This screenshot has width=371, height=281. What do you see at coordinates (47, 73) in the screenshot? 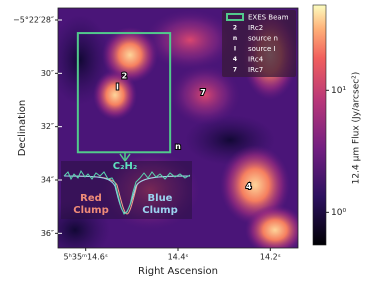
I see `y-tick-label: 30″` at bounding box center [47, 73].